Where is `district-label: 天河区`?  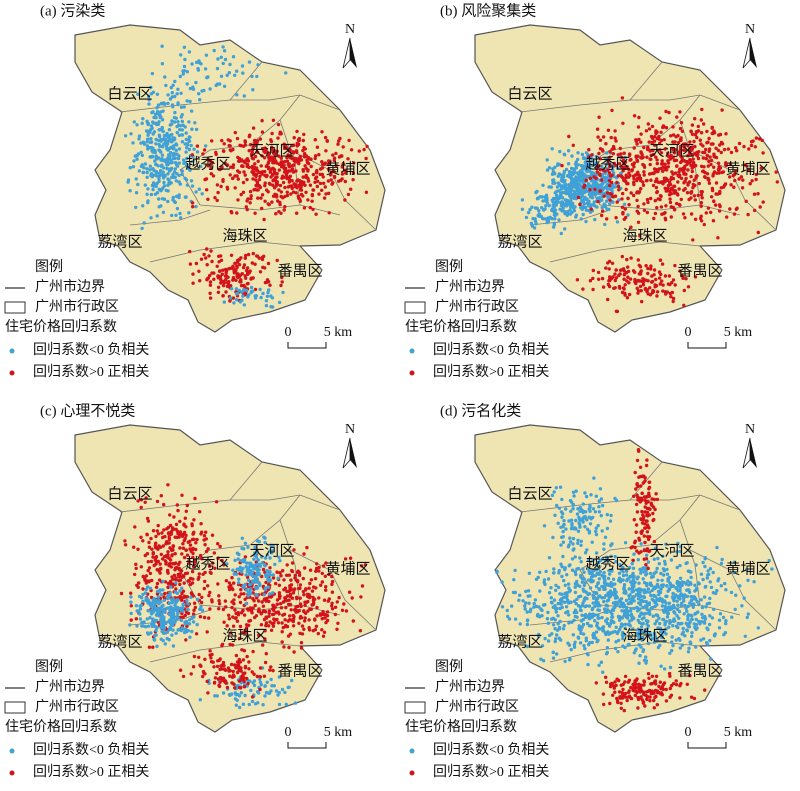
district-label: 天河区 is located at coordinates (271, 150).